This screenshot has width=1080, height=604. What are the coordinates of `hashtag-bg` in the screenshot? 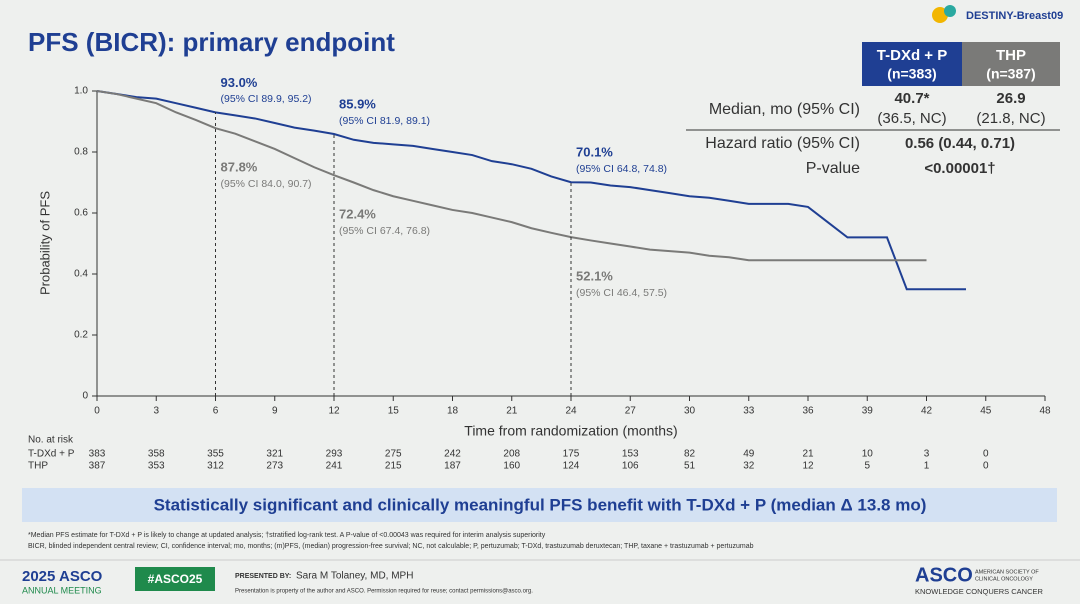 It's located at (175, 579).